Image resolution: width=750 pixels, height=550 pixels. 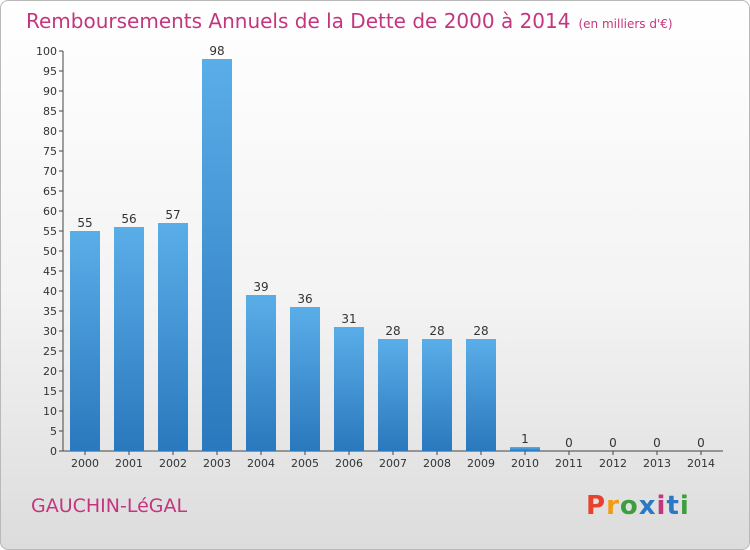 What do you see at coordinates (50, 111) in the screenshot?
I see `y-tick-label: 85` at bounding box center [50, 111].